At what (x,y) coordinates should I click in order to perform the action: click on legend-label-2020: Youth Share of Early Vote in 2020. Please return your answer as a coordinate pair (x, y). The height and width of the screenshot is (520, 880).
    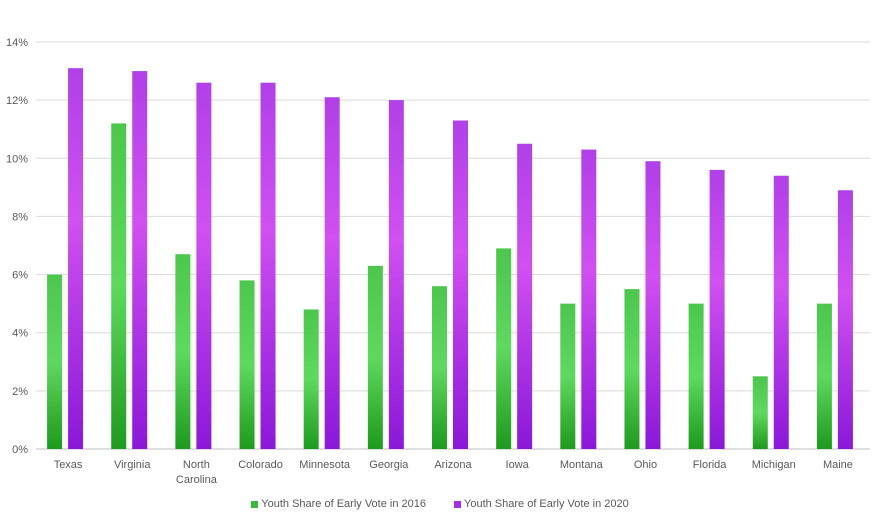
    Looking at the image, I should click on (546, 504).